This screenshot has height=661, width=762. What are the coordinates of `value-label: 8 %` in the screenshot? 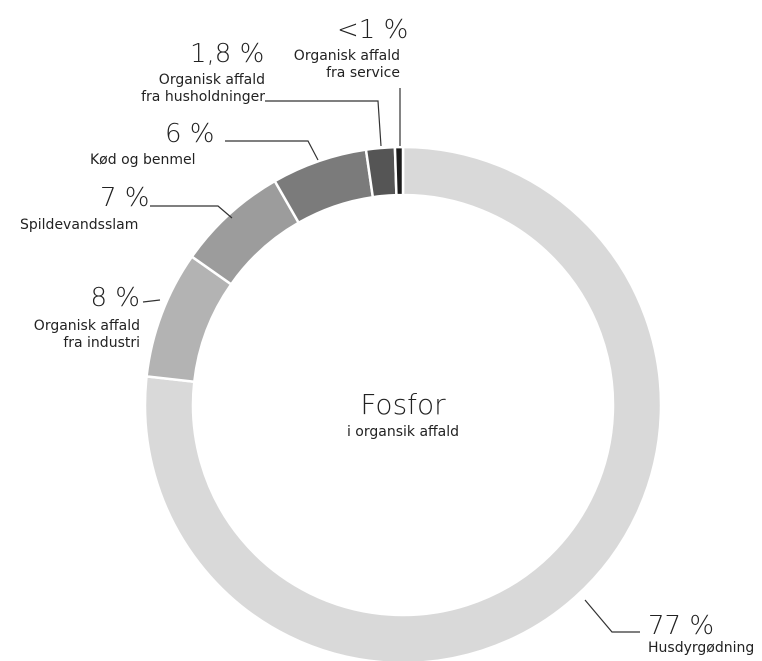 It's located at (115, 298).